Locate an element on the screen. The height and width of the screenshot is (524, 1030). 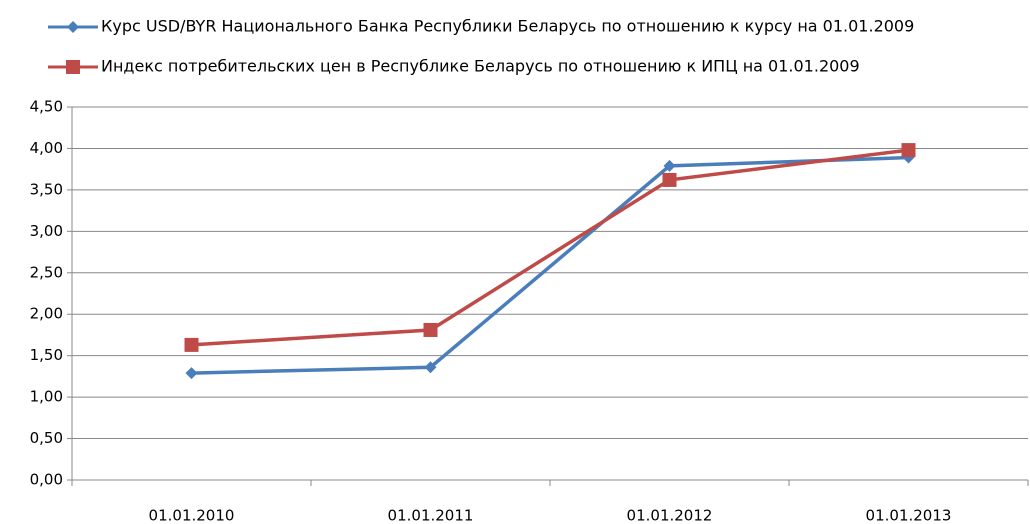
y-tick-label: 2,50 is located at coordinates (46, 272).